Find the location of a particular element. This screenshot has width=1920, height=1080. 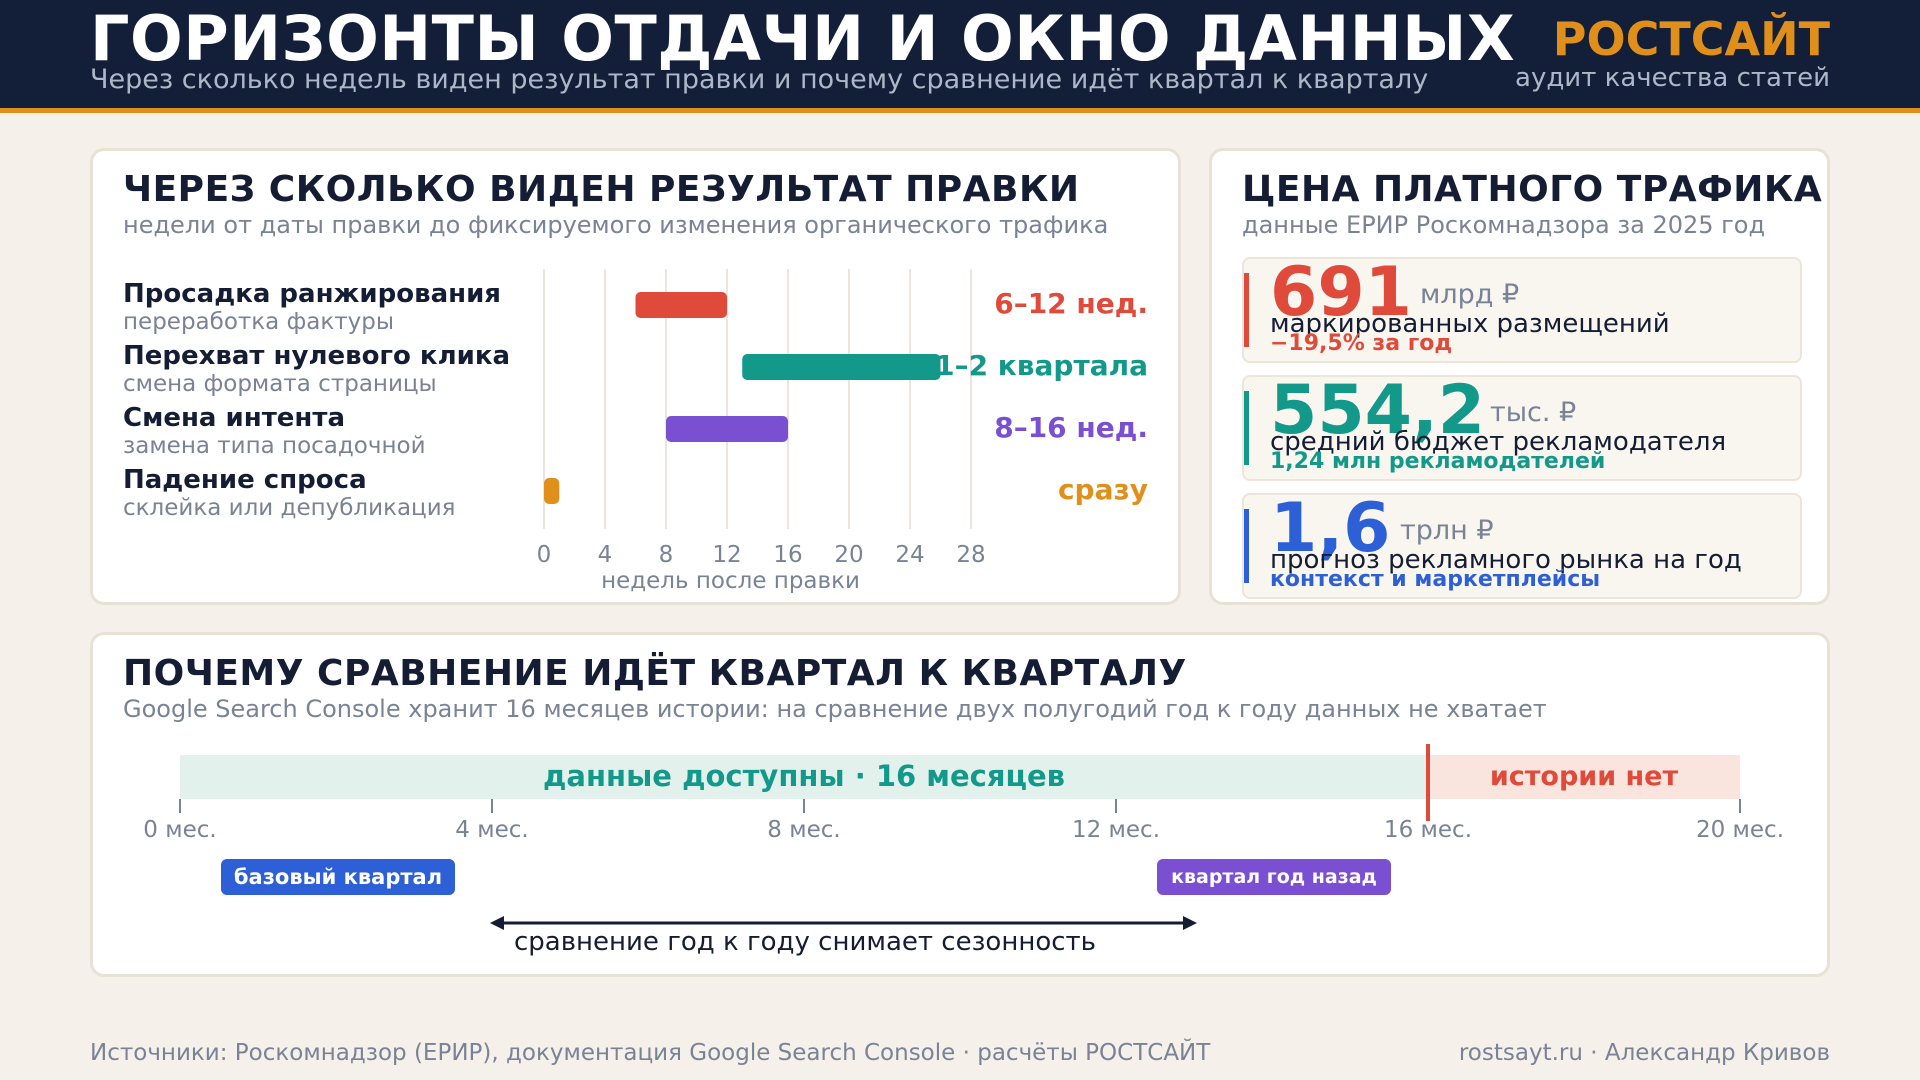

yoy-comparison-caption: сравнение год к году снимает сезонность is located at coordinates (805, 942).